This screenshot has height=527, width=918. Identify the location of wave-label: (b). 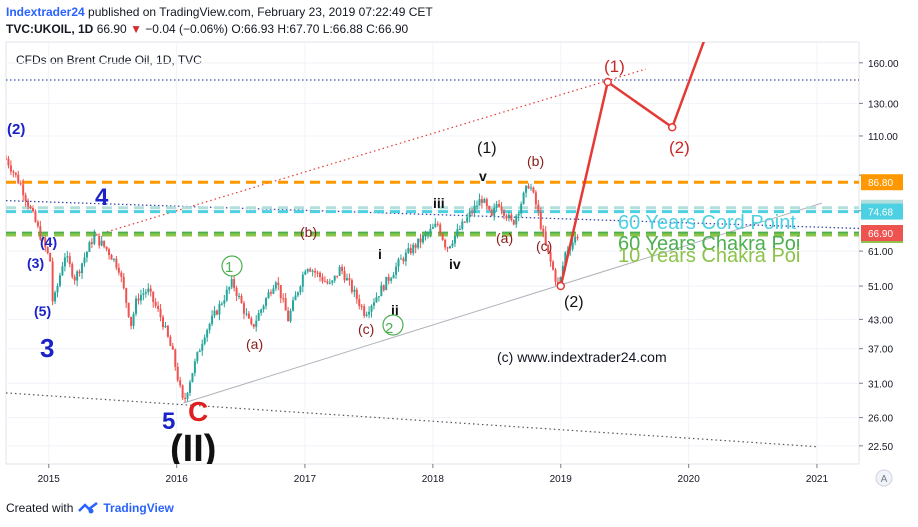
(535, 161).